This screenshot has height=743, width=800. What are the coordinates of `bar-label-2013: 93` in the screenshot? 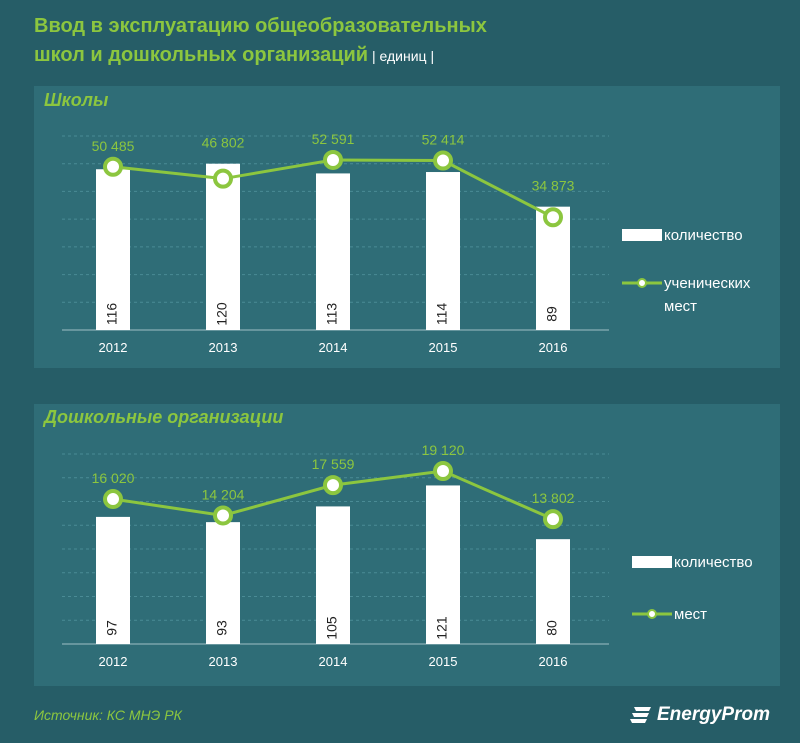 It's located at (222, 628).